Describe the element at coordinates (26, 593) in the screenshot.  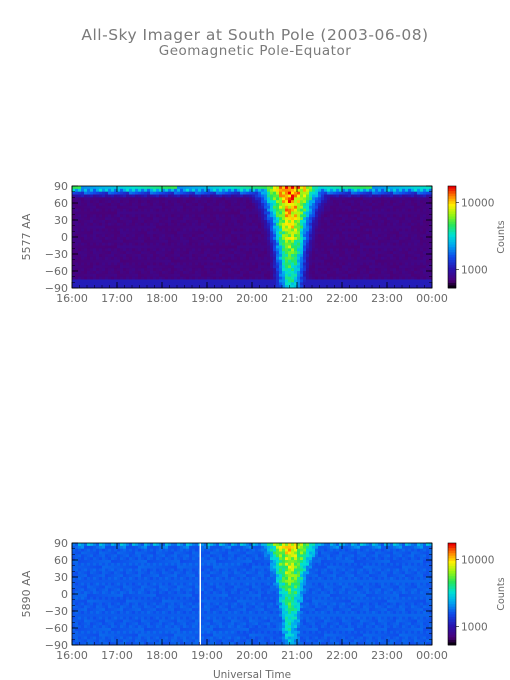
I see `y-axis-label: 5890 AA` at that location.